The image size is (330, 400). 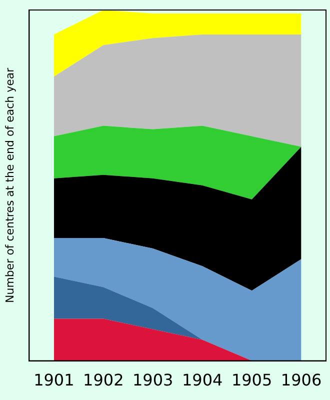 What do you see at coordinates (103, 380) in the screenshot?
I see `x-tick-label: 1902` at bounding box center [103, 380].